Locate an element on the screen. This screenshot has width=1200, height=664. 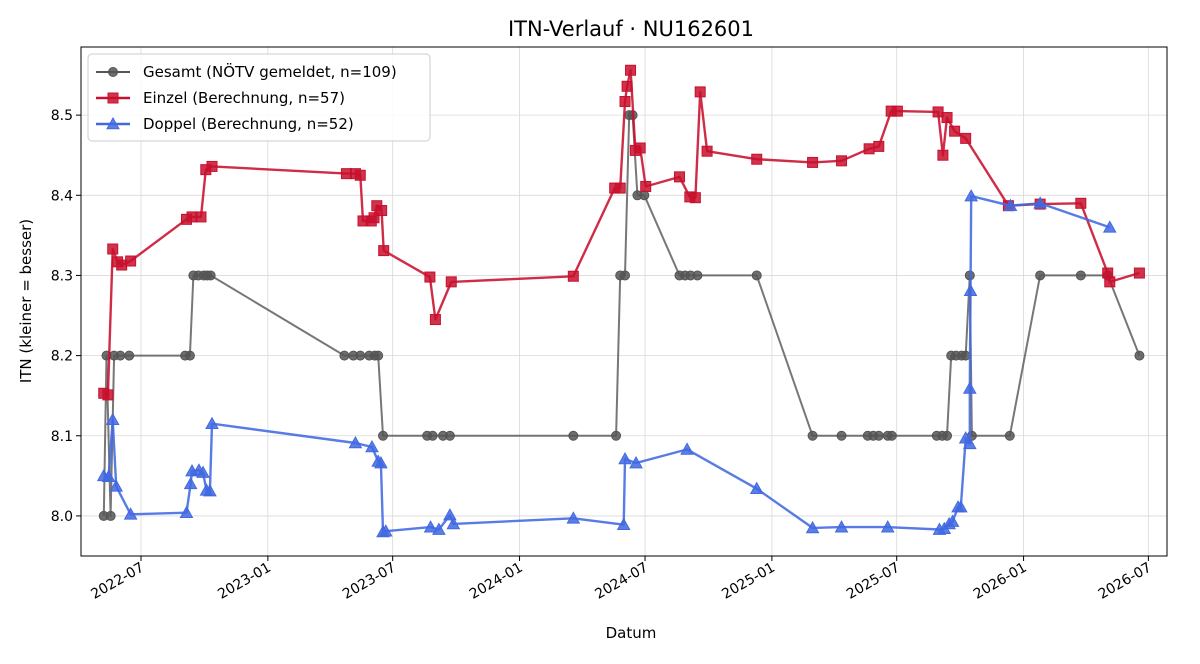
y-tick-label: 8.1 is located at coordinates (62, 437).